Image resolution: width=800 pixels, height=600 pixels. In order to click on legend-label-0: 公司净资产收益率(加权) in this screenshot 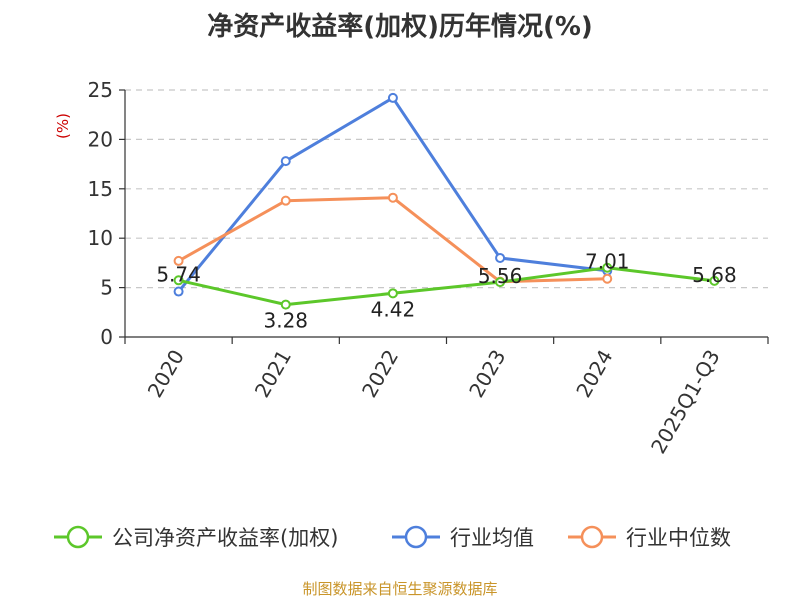, I will do `click(225, 538)`.